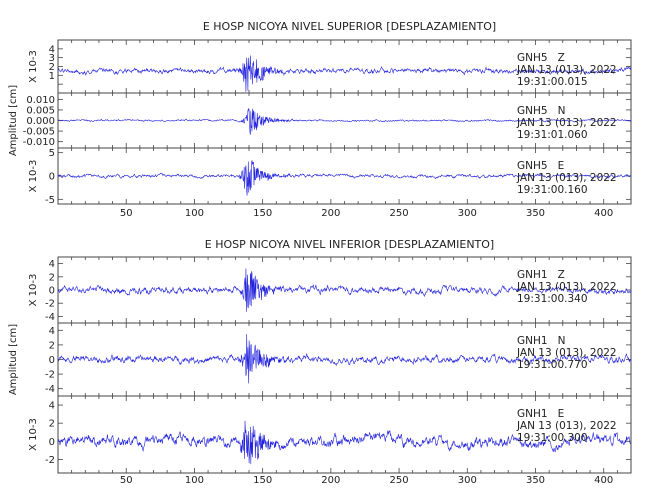 This screenshot has height=500, width=650. I want to click on time-label: 19:31:00.300, so click(552, 438).